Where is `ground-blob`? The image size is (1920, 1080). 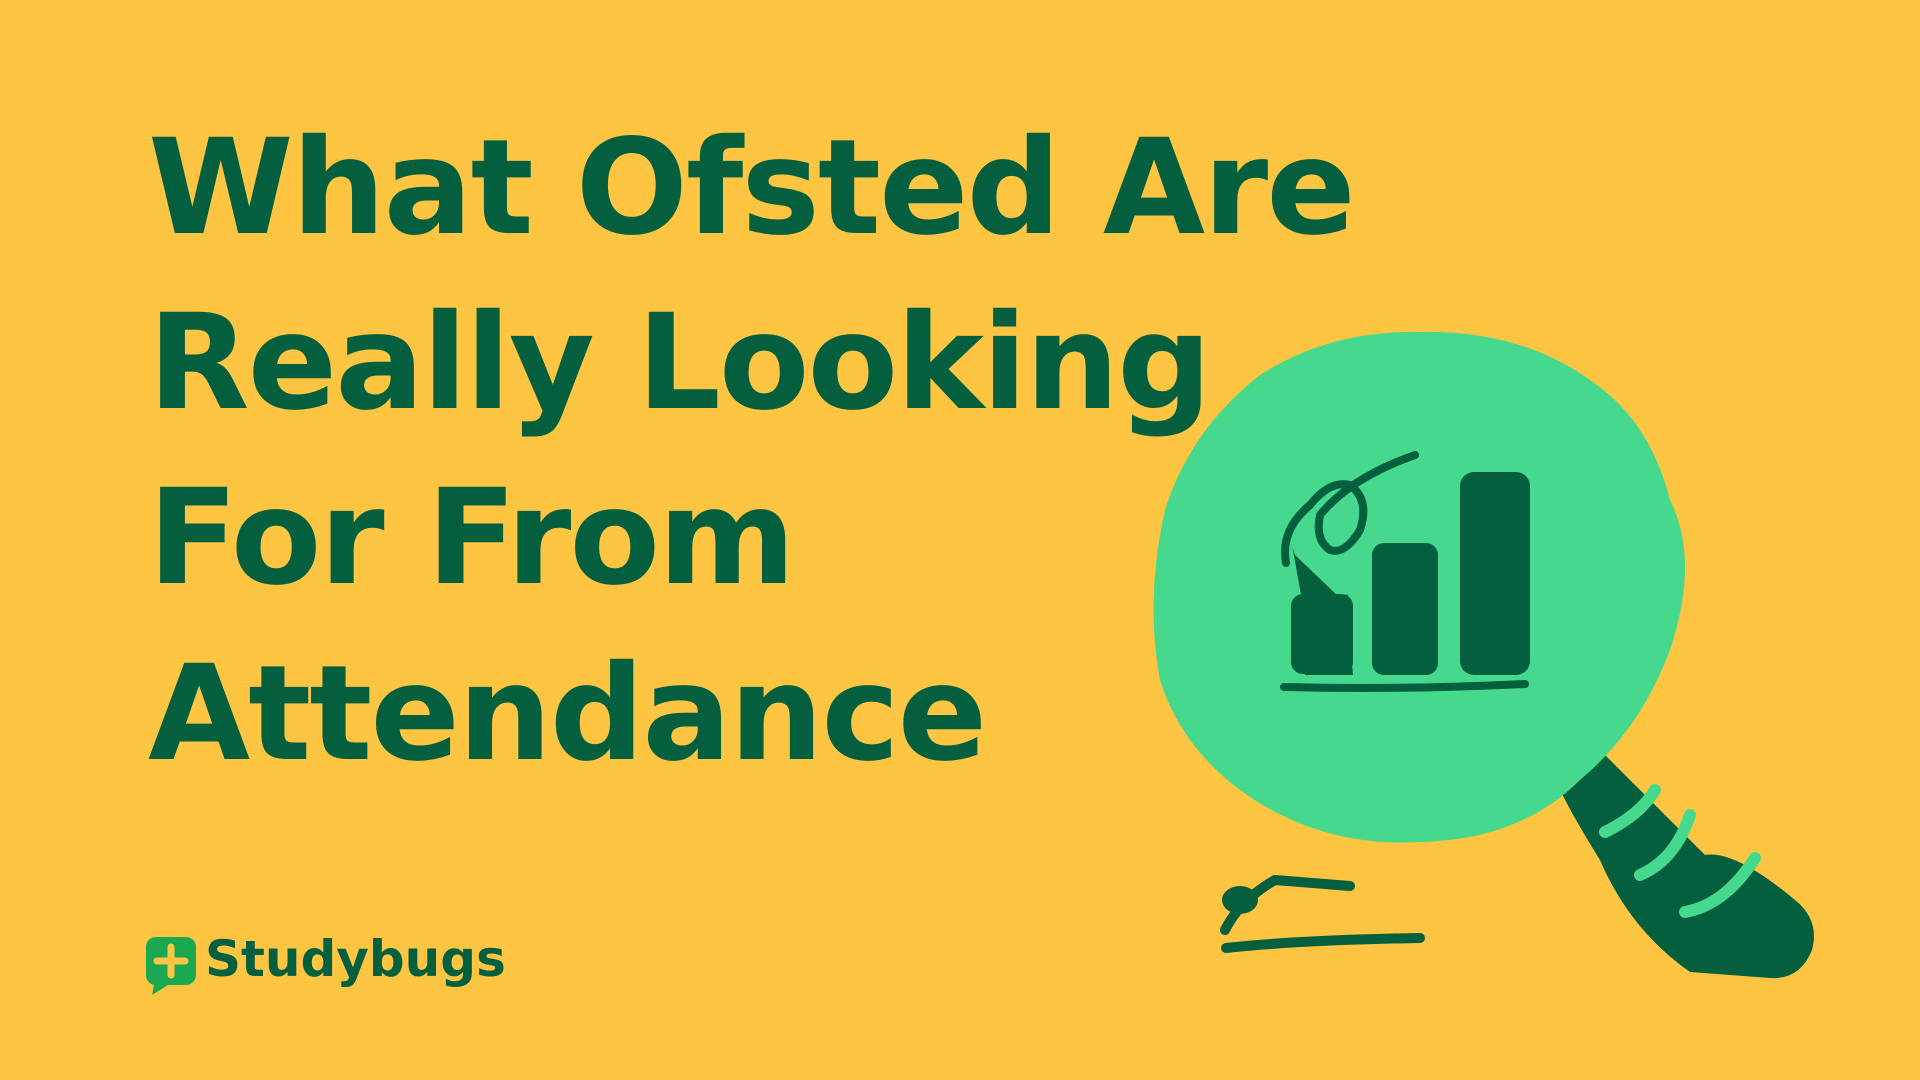 ground-blob is located at coordinates (1240, 900).